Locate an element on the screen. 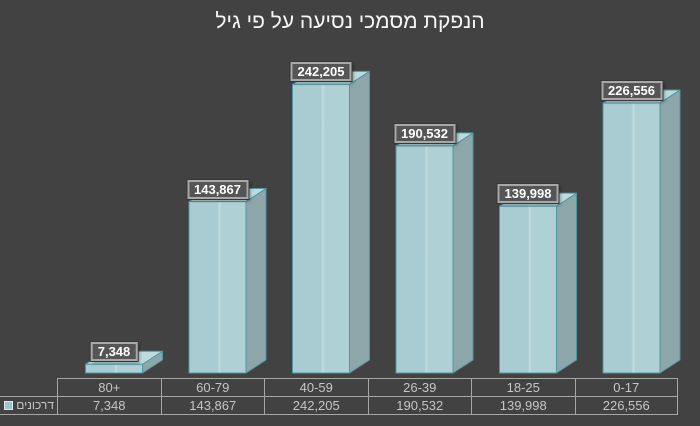  category-cell: 18-25 is located at coordinates (523, 387).